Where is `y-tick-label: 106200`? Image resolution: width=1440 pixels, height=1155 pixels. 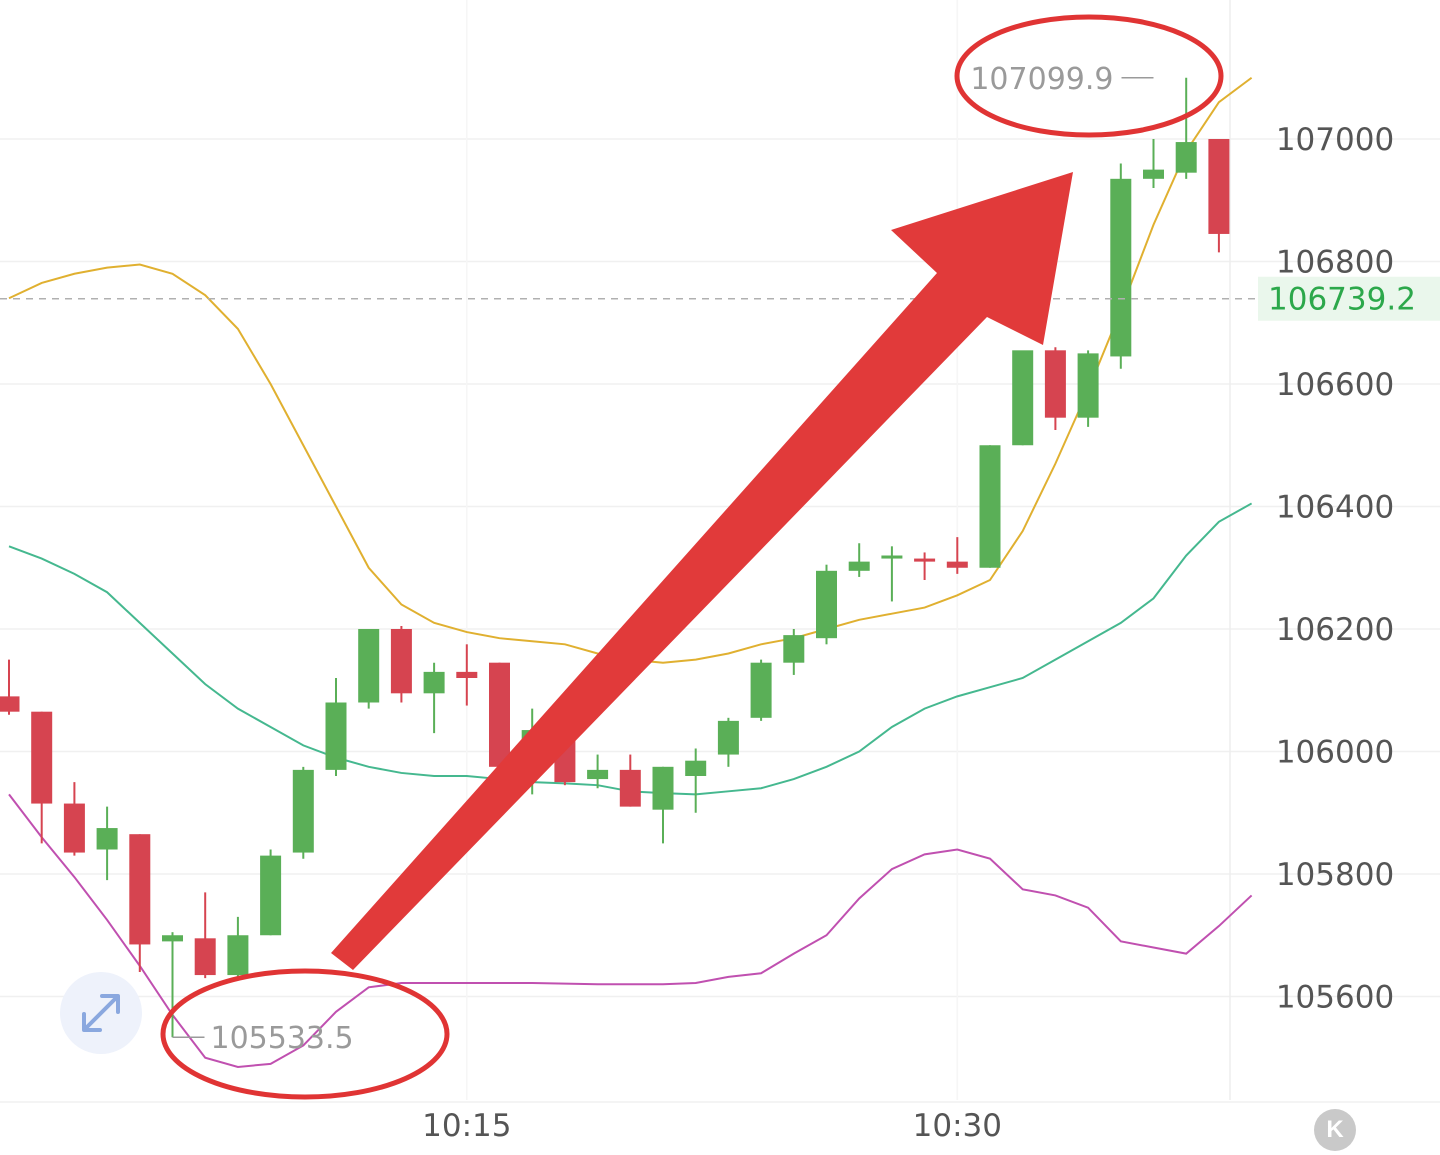 y-tick-label: 106200 is located at coordinates (1335, 630).